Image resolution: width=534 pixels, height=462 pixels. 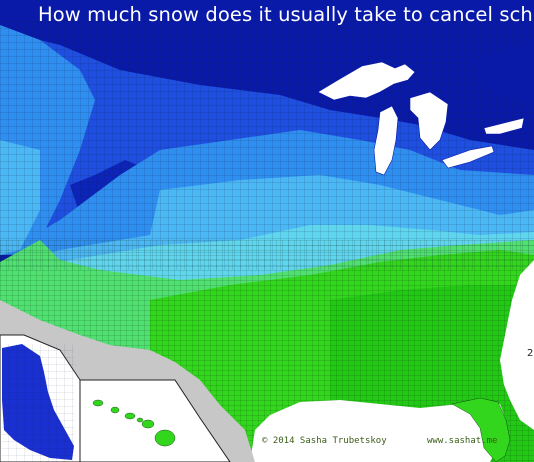 I want to click on lake-superior, so click(x=366, y=81).